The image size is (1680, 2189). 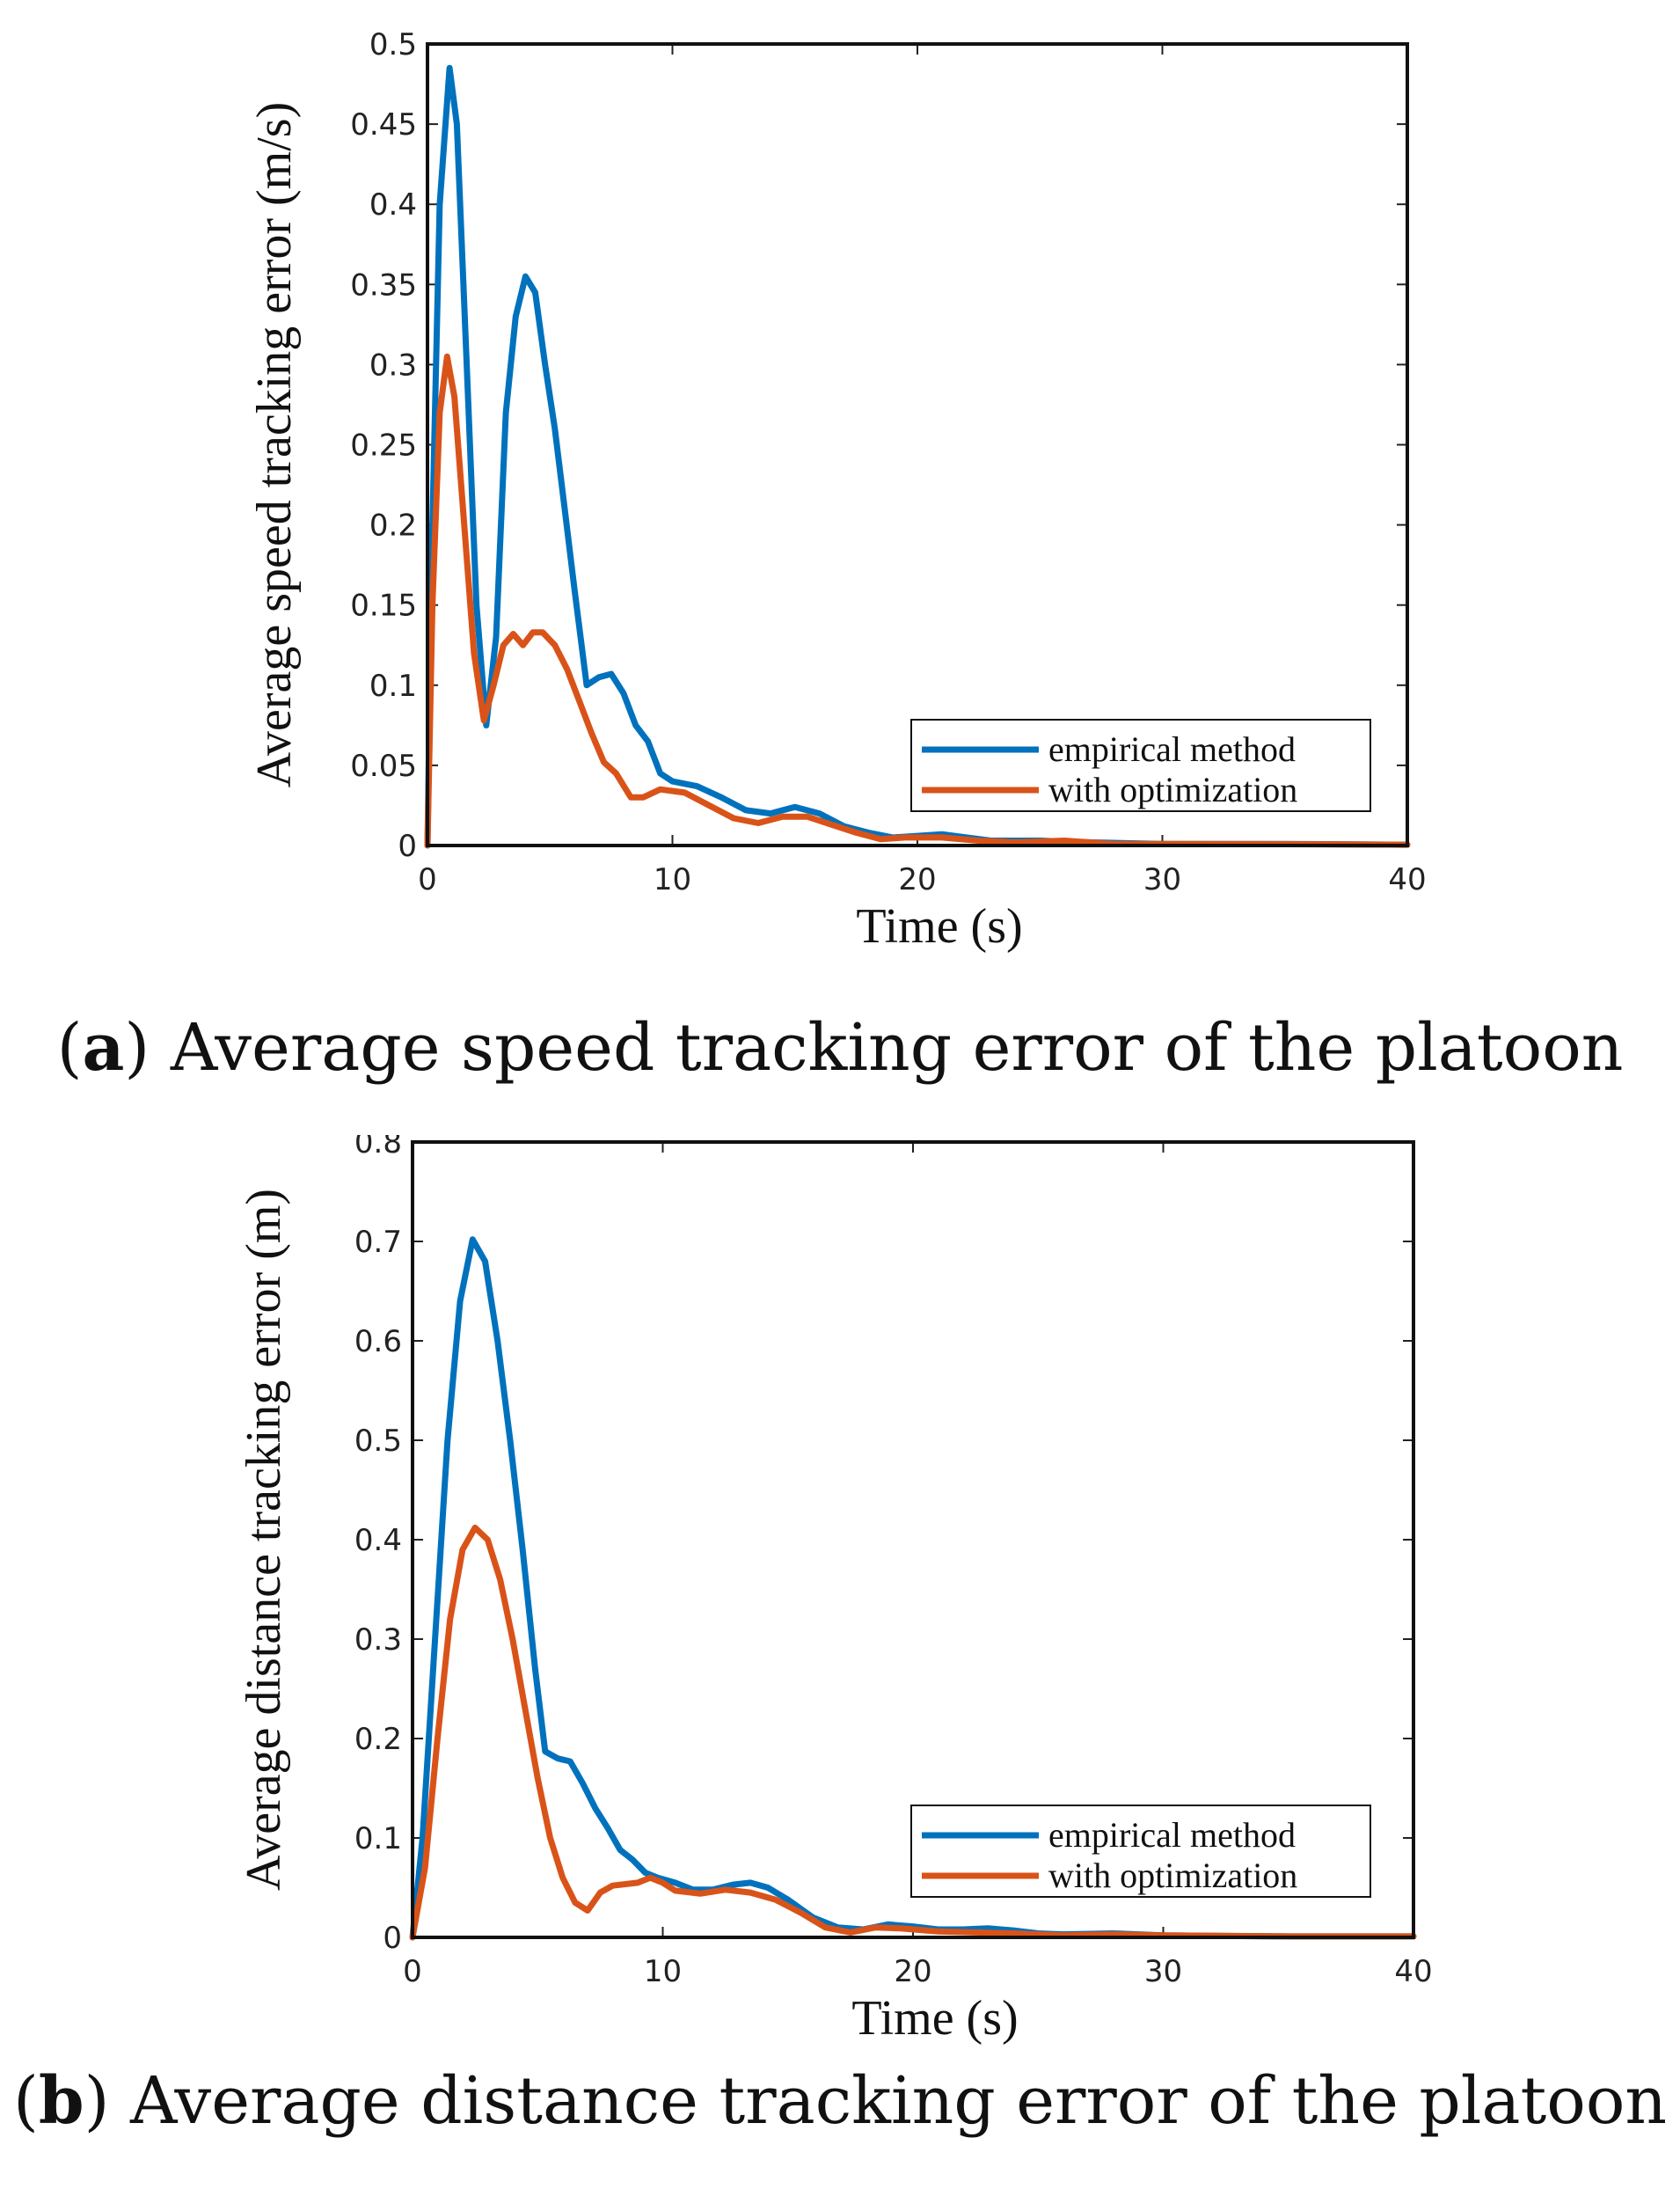 What do you see at coordinates (378, 1242) in the screenshot?
I see `y-tick-label: 0.7` at bounding box center [378, 1242].